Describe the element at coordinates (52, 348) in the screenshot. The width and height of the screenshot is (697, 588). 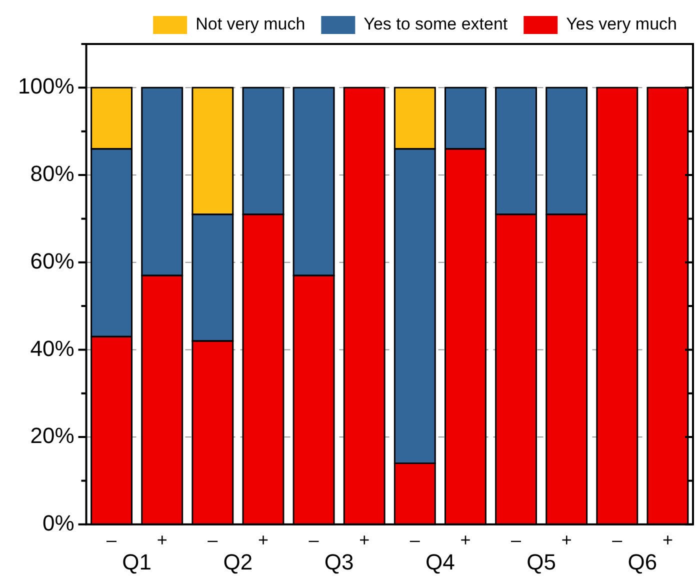
I see `y-tick-label: 40%` at that location.